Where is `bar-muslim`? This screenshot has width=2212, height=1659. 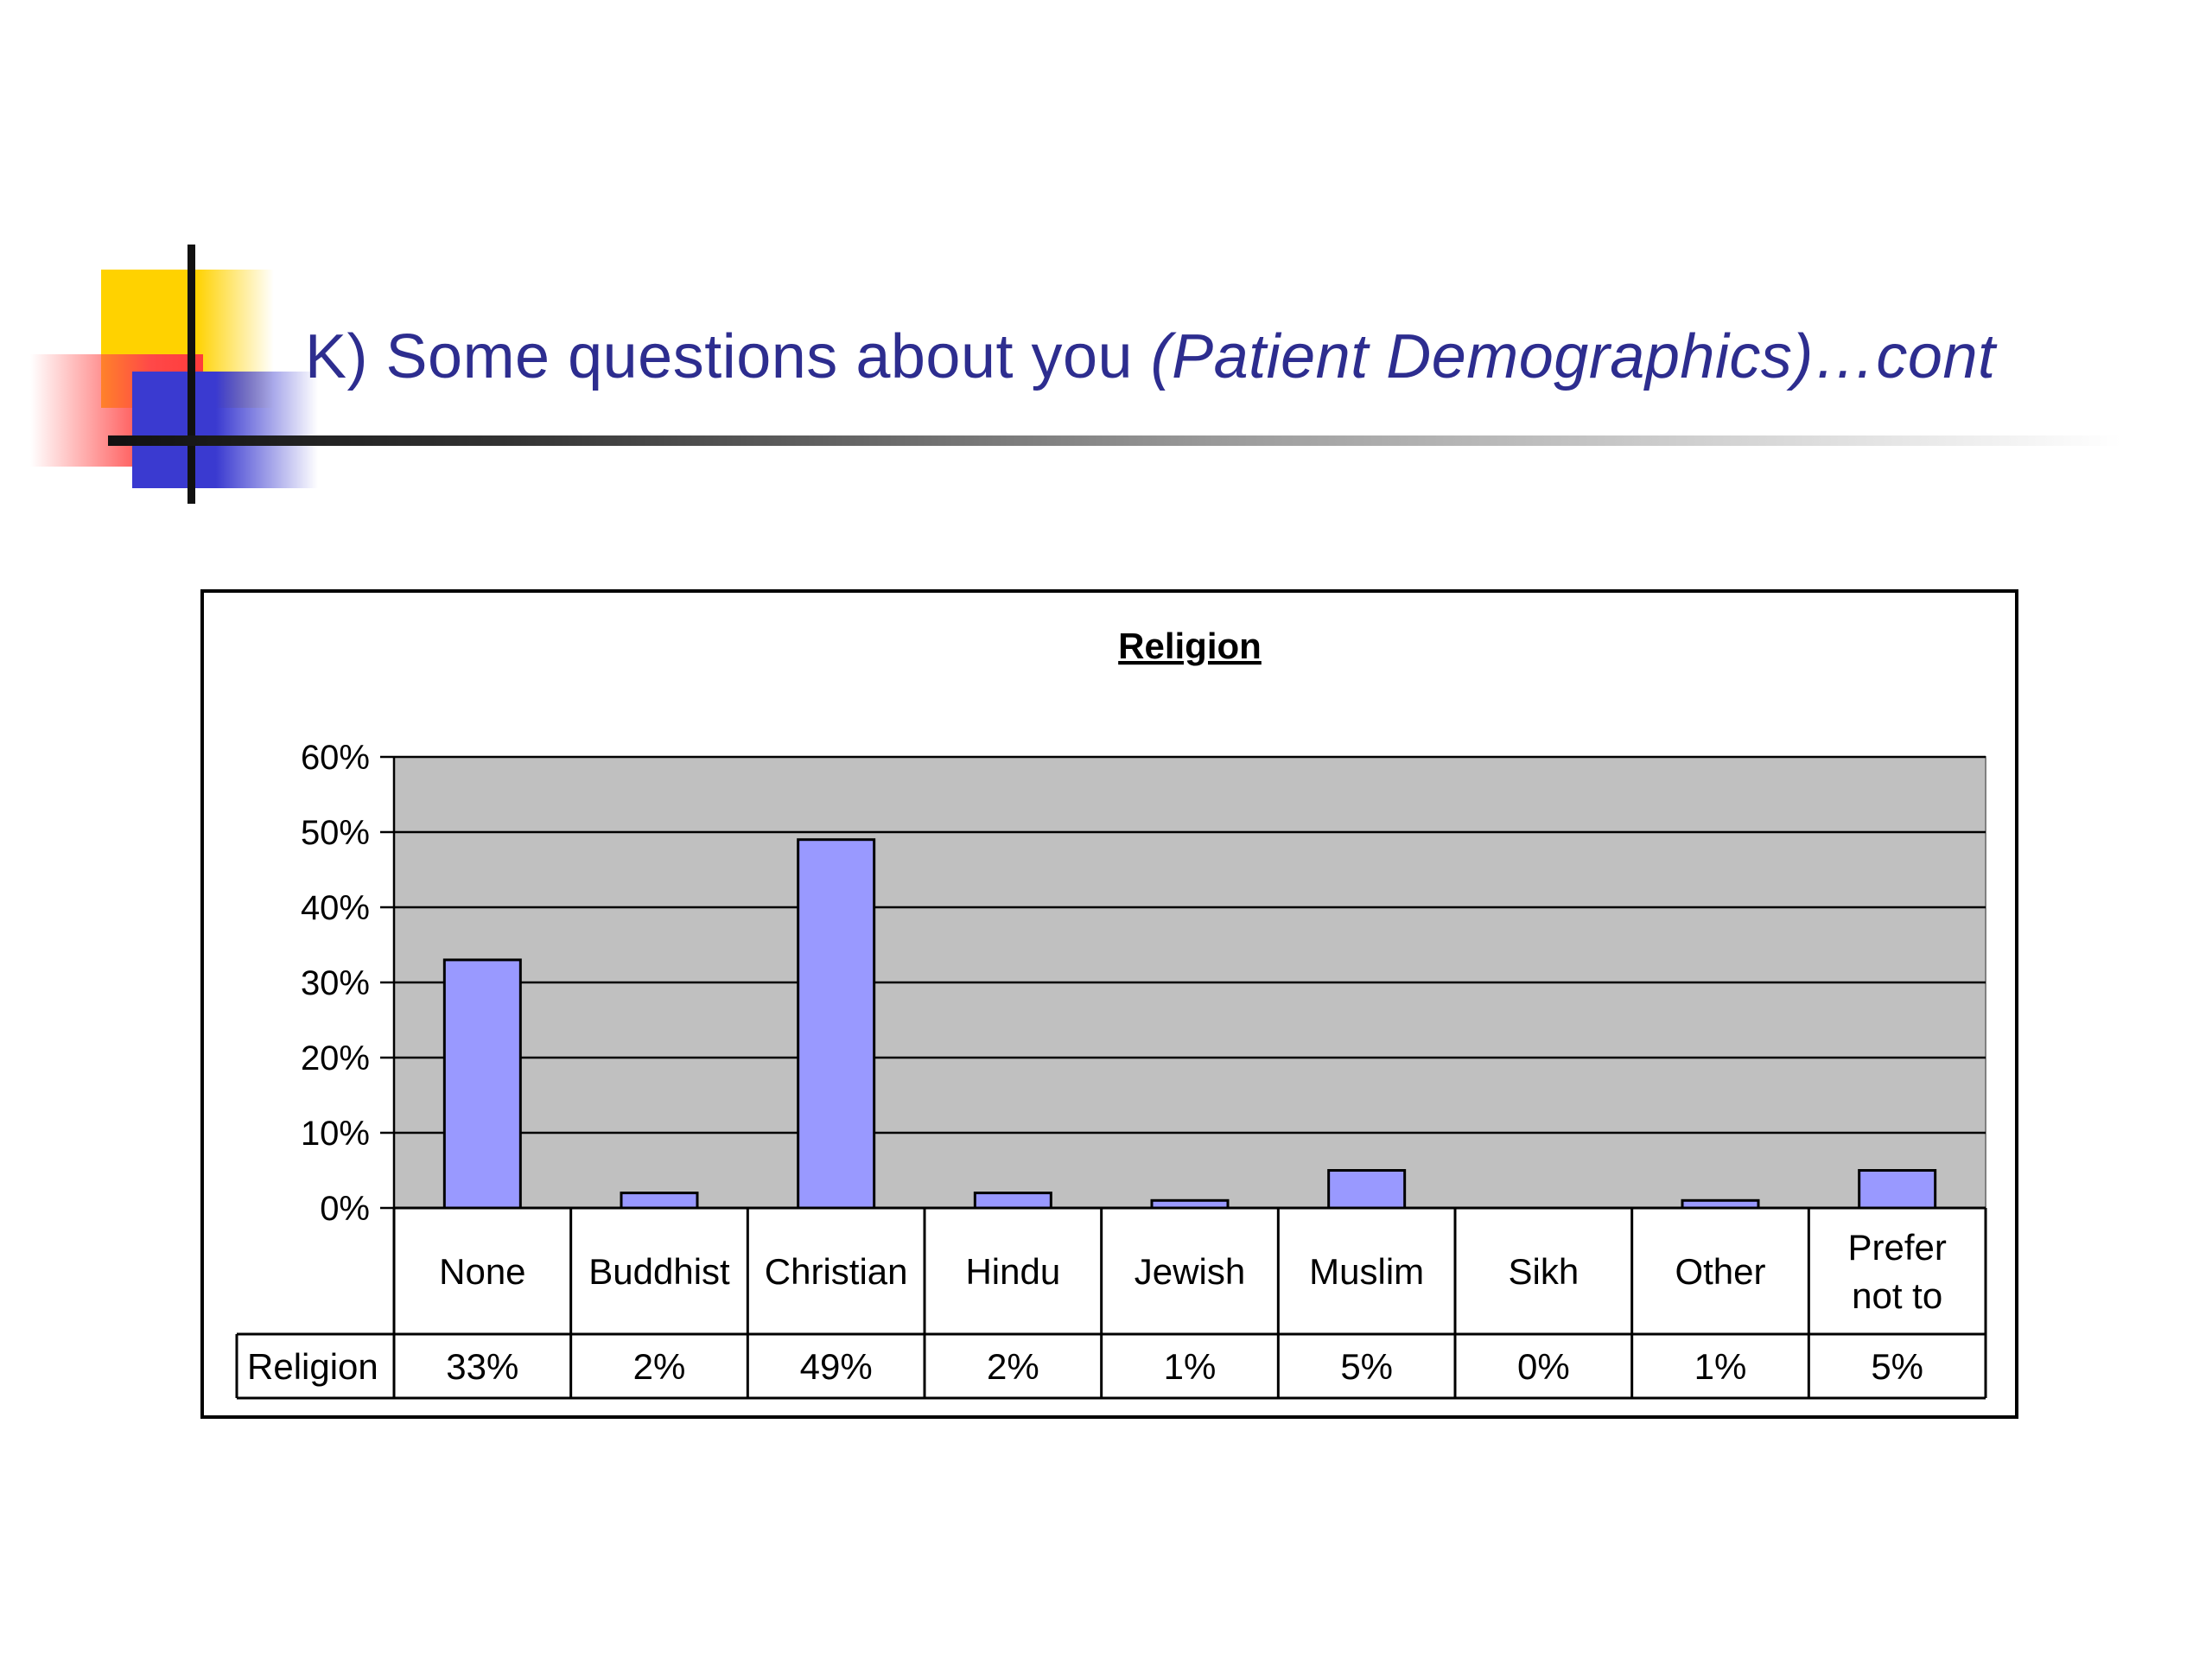
bar-muslim is located at coordinates (1367, 1189).